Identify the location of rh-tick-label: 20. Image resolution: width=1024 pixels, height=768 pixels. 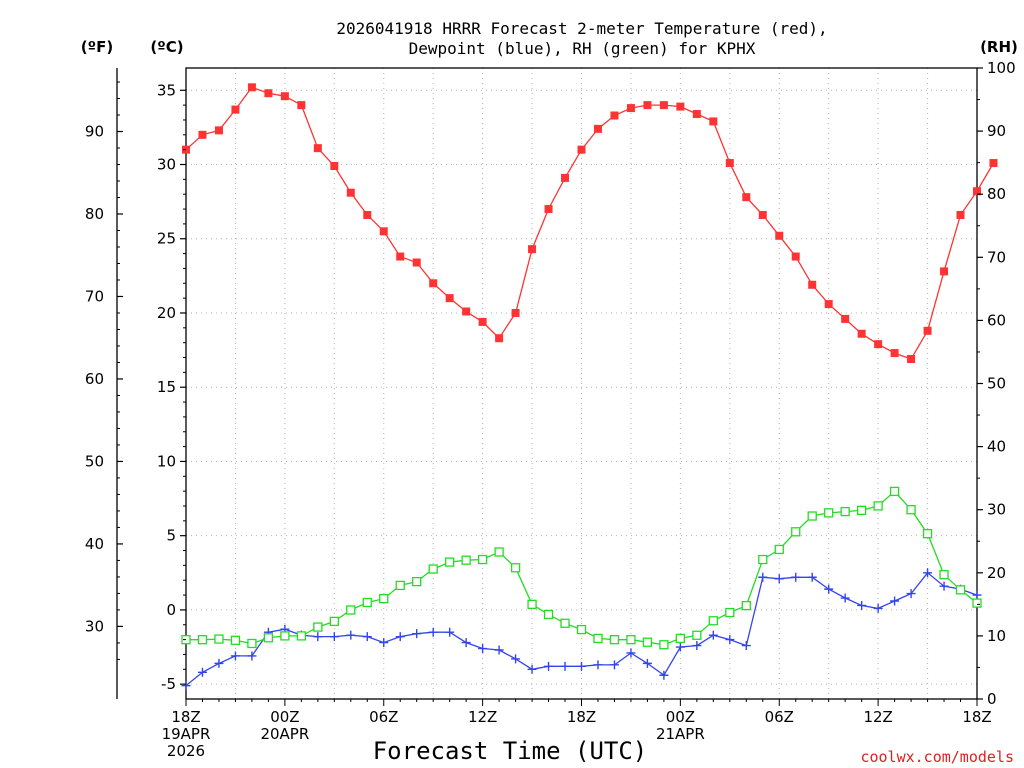
(996, 573).